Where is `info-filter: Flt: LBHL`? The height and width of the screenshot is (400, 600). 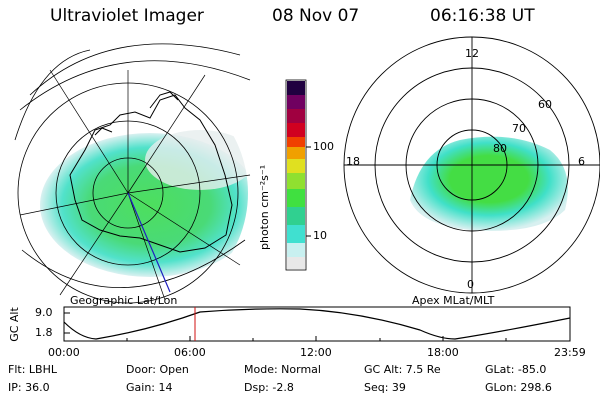 info-filter: Flt: LBHL is located at coordinates (32, 369).